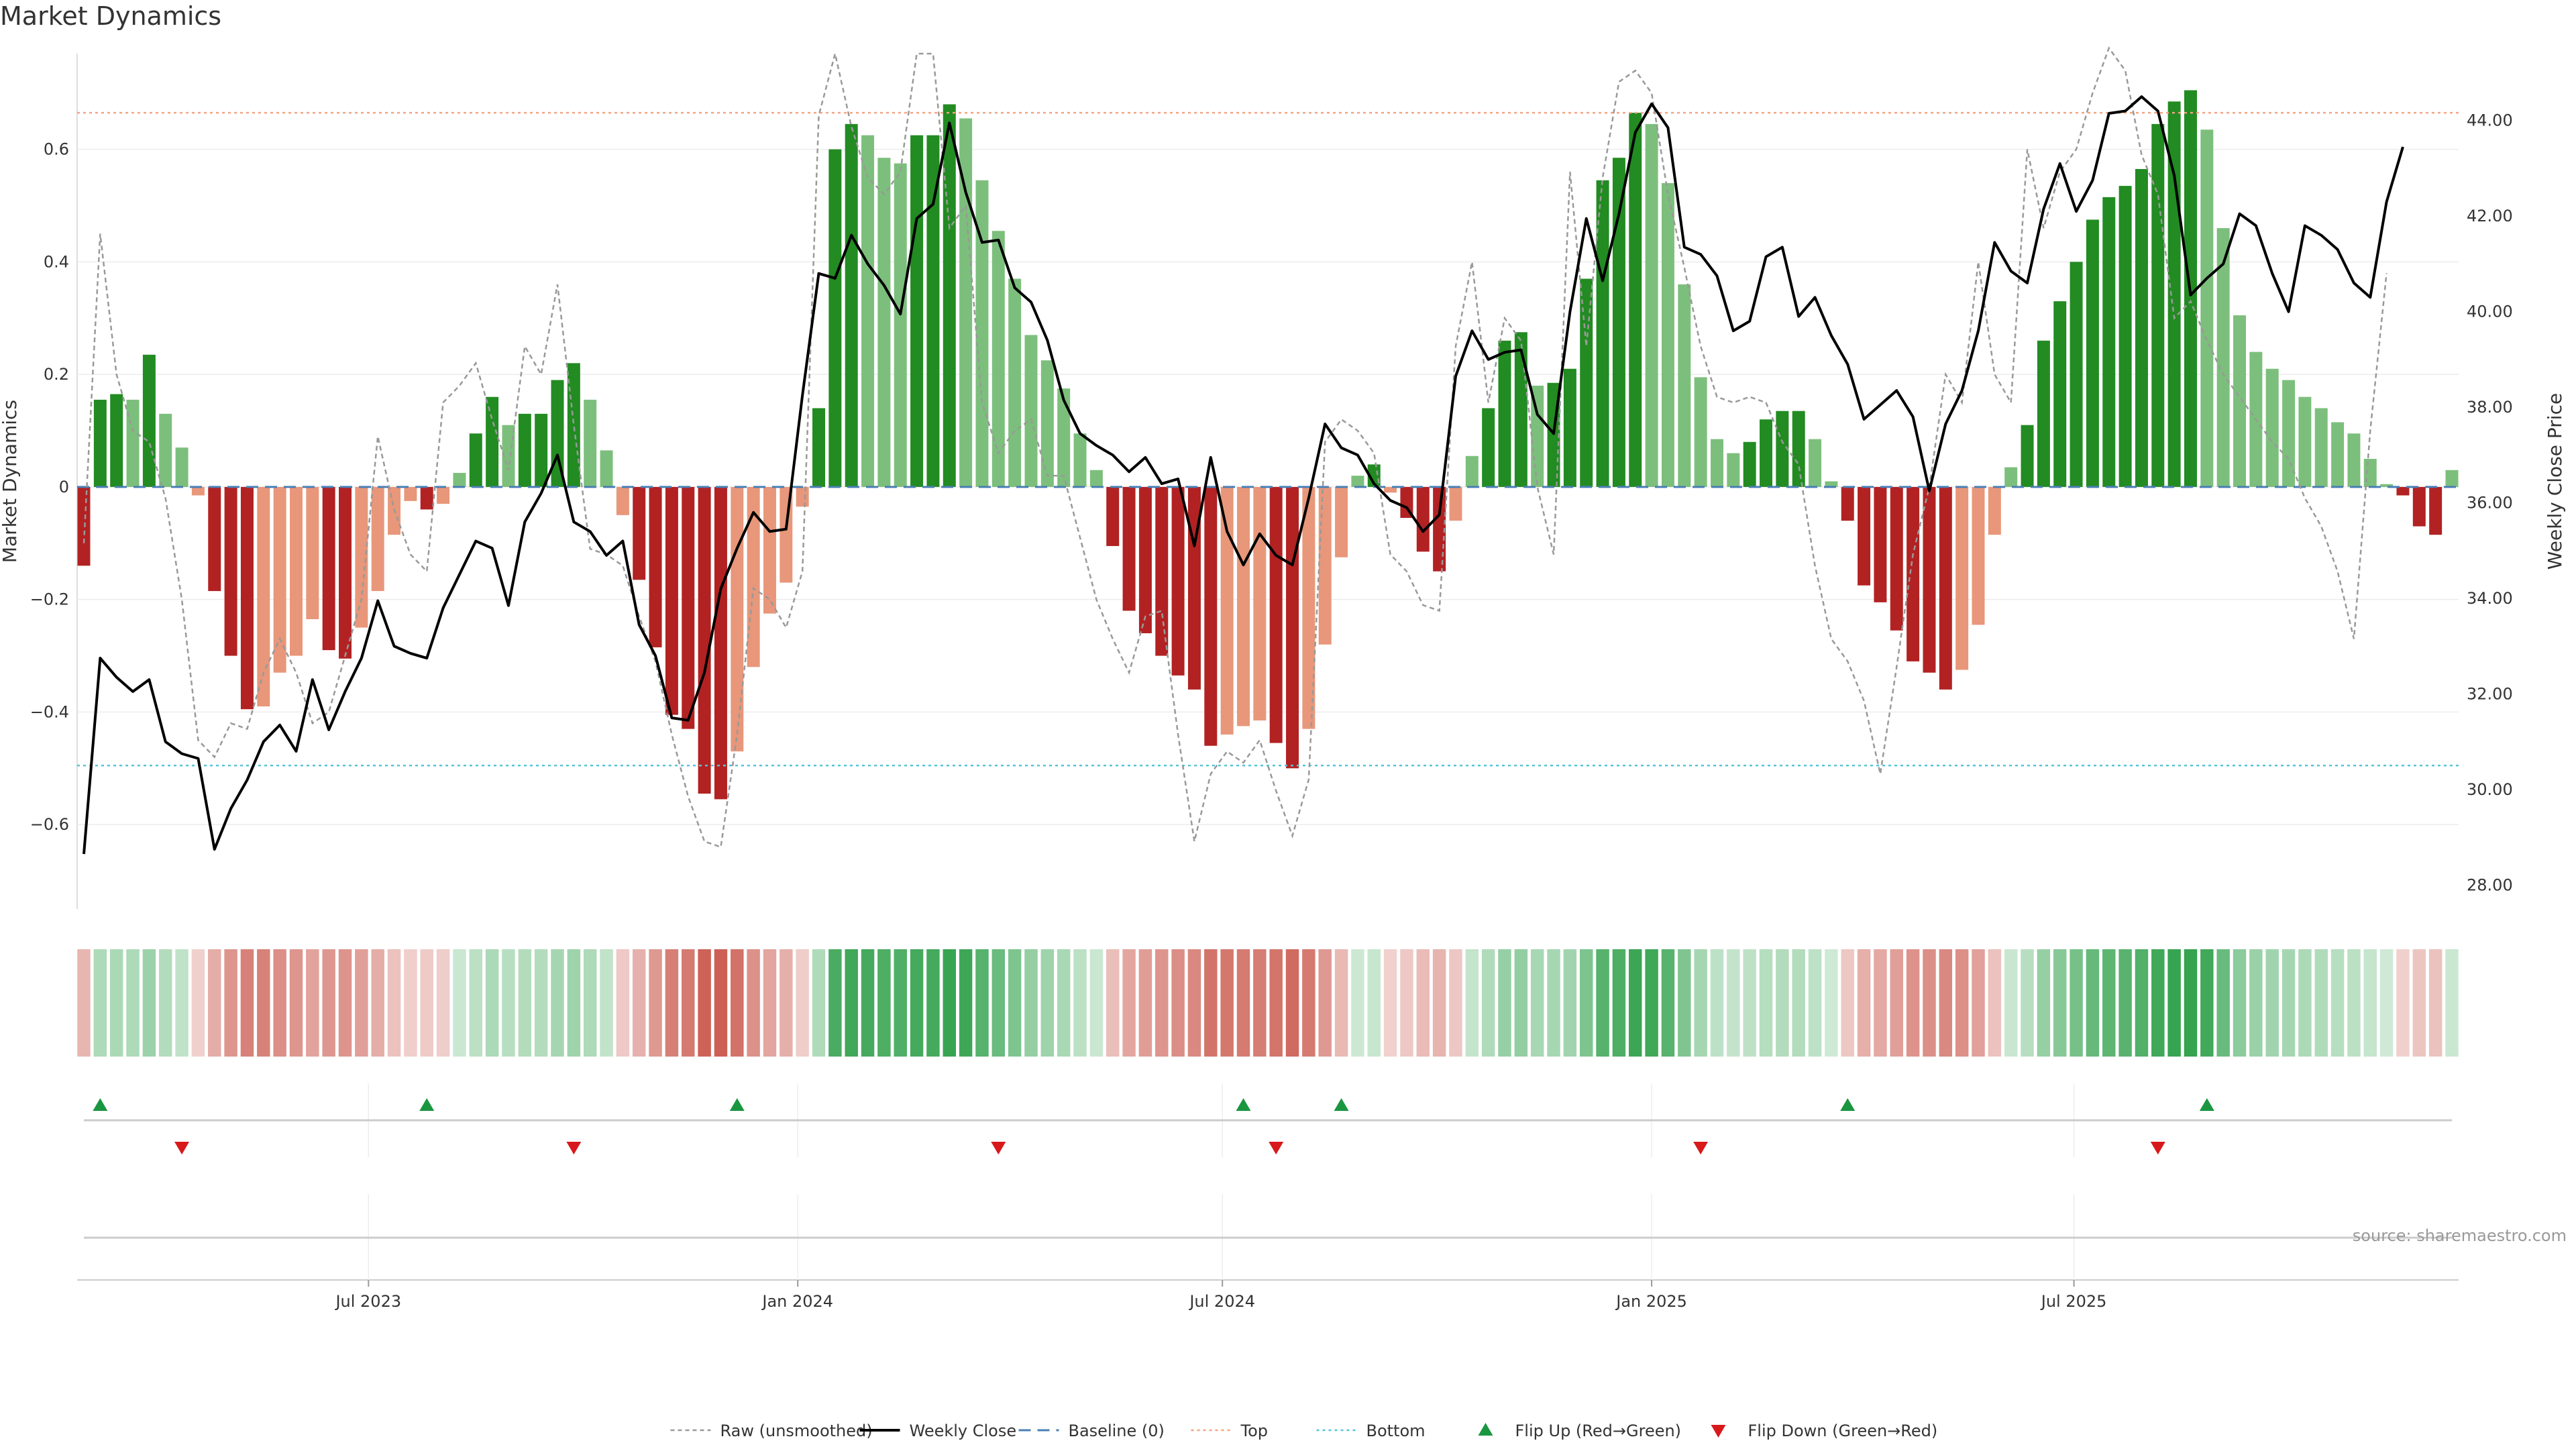  Describe the element at coordinates (2555, 481) in the screenshot. I see `y-axis-label-right: Weekly Close Price` at that location.